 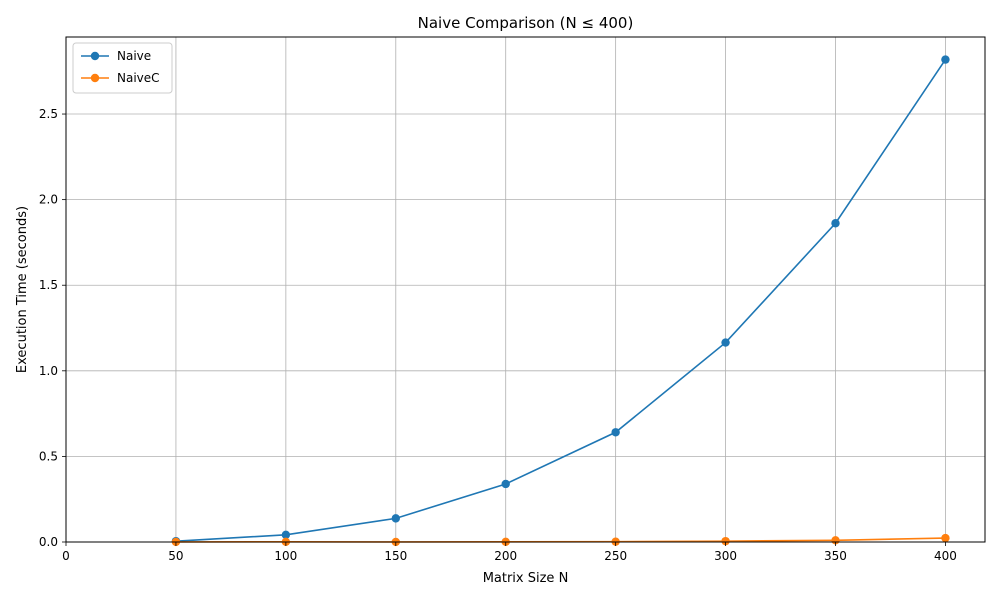 What do you see at coordinates (48, 285) in the screenshot?
I see `y-tick-label: 1.5` at bounding box center [48, 285].